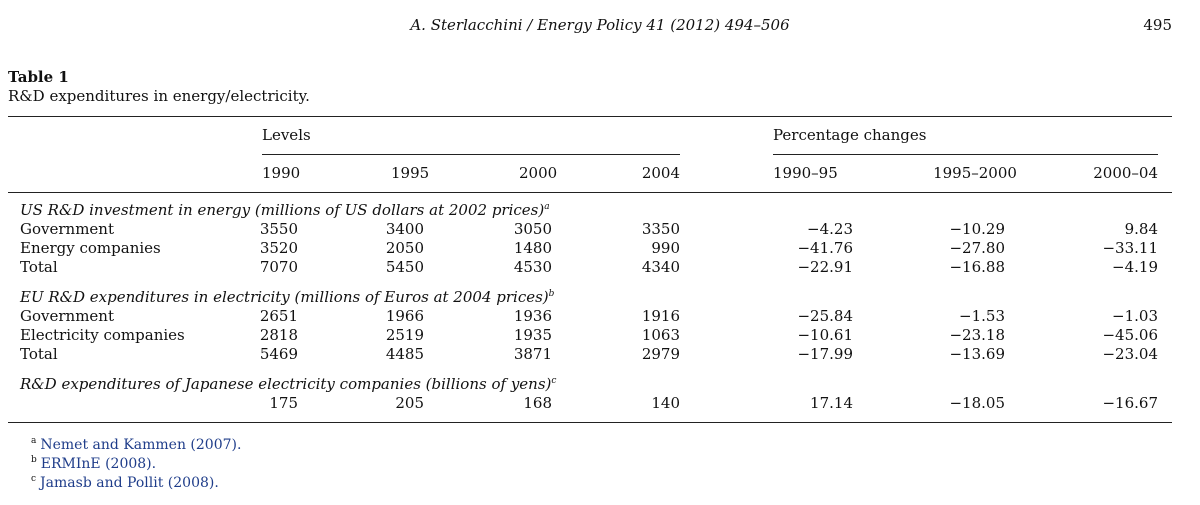 The width and height of the screenshot is (1200, 505). Describe the element at coordinates (665, 248) in the screenshot. I see `table-cell: 990` at that location.